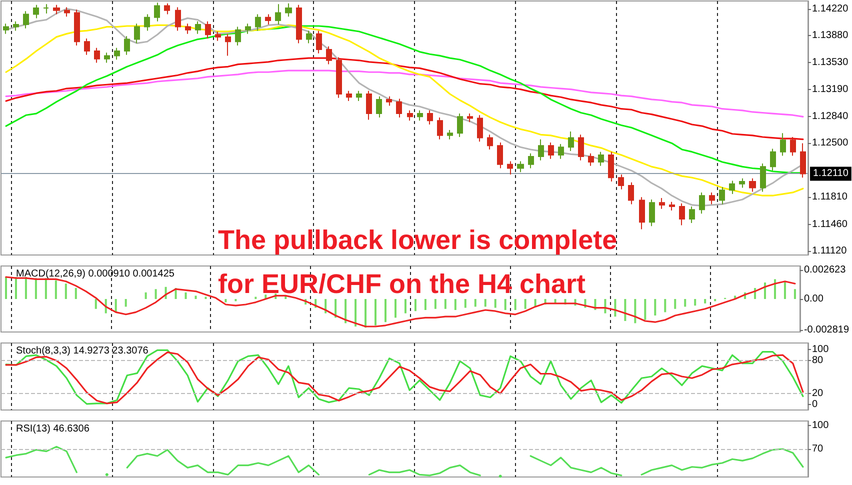 Image resolution: width=852 pixels, height=485 pixels. I want to click on y-tick-label: 70, so click(818, 449).